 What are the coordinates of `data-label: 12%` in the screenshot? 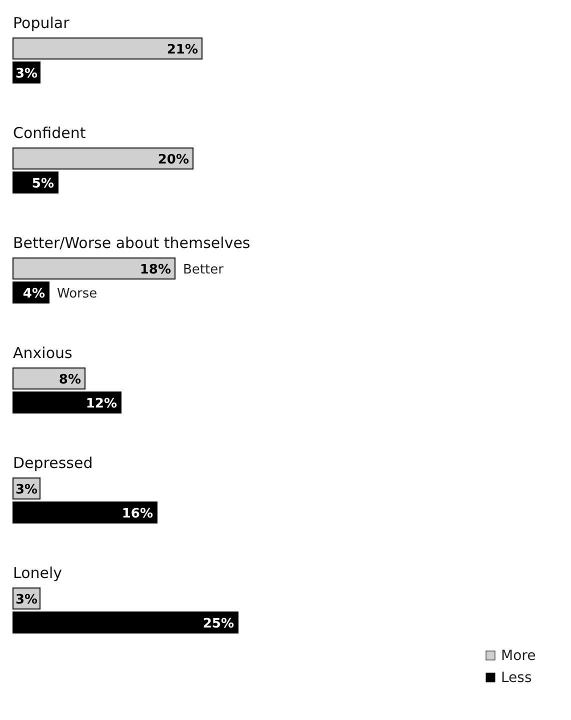 It's located at (101, 404).